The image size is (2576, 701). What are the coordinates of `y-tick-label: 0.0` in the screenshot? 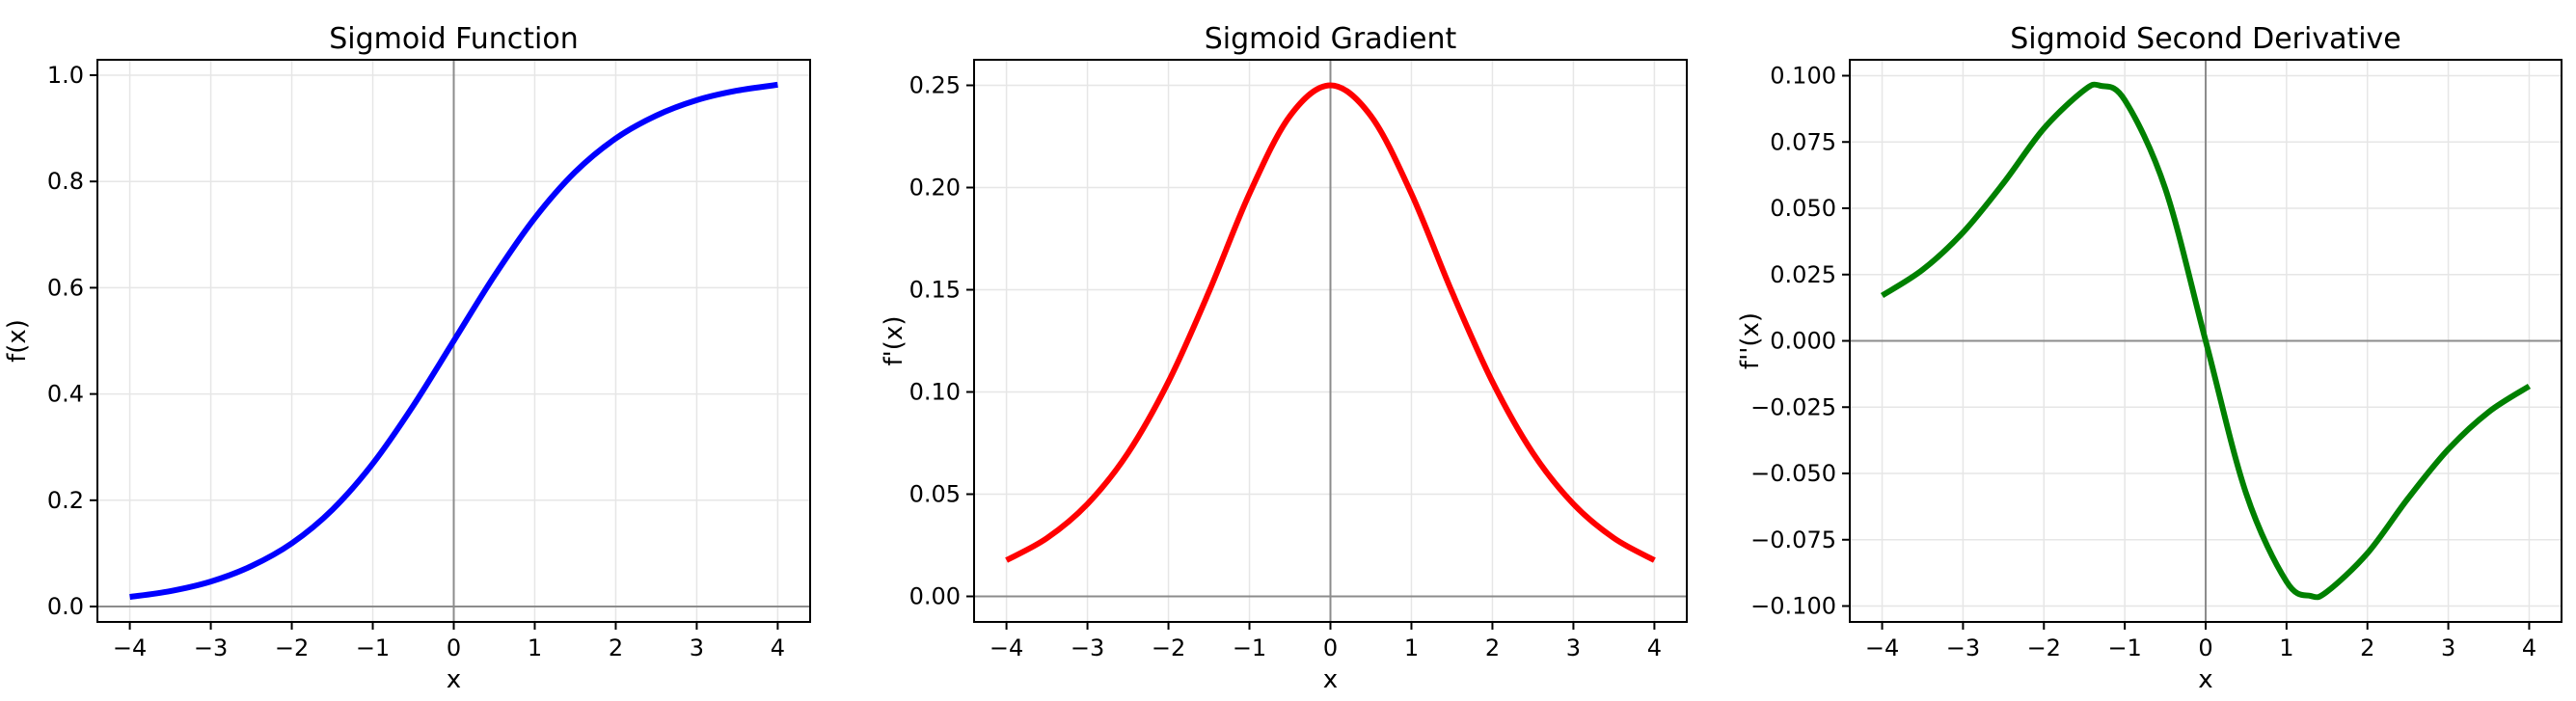 It's located at (65, 606).